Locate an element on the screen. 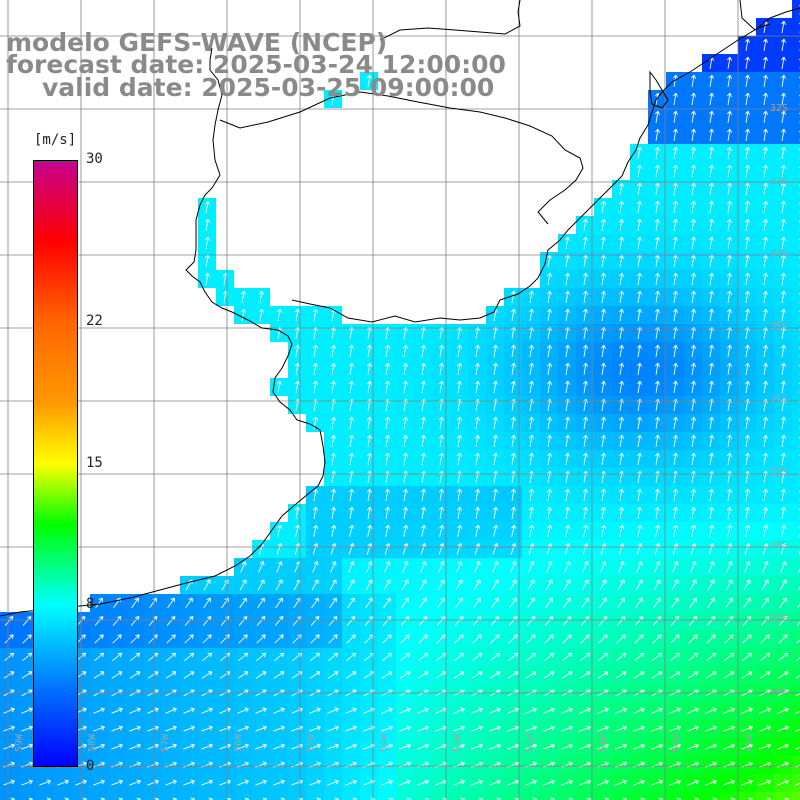 This screenshot has height=800, width=800. latitude-label: 39S is located at coordinates (779, 618).